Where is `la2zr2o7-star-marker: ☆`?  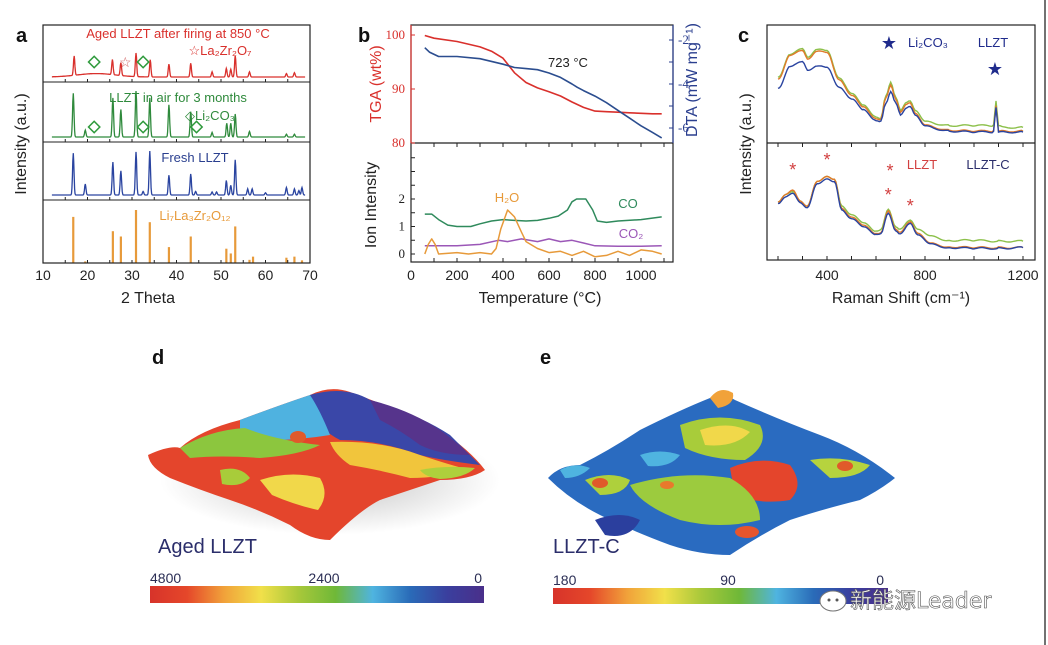
la2zr2o7-star-marker: ☆ is located at coordinates (125, 62).